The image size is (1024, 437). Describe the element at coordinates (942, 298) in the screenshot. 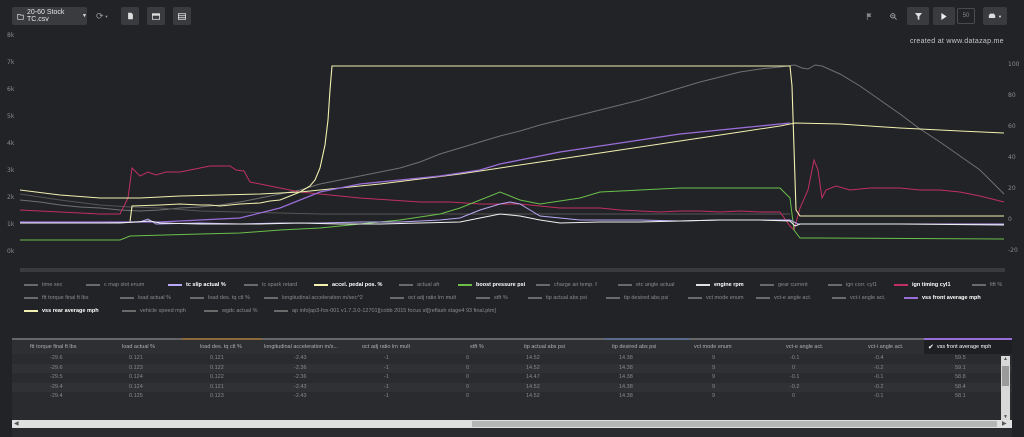

I see `legend-item: vss front average mph` at that location.